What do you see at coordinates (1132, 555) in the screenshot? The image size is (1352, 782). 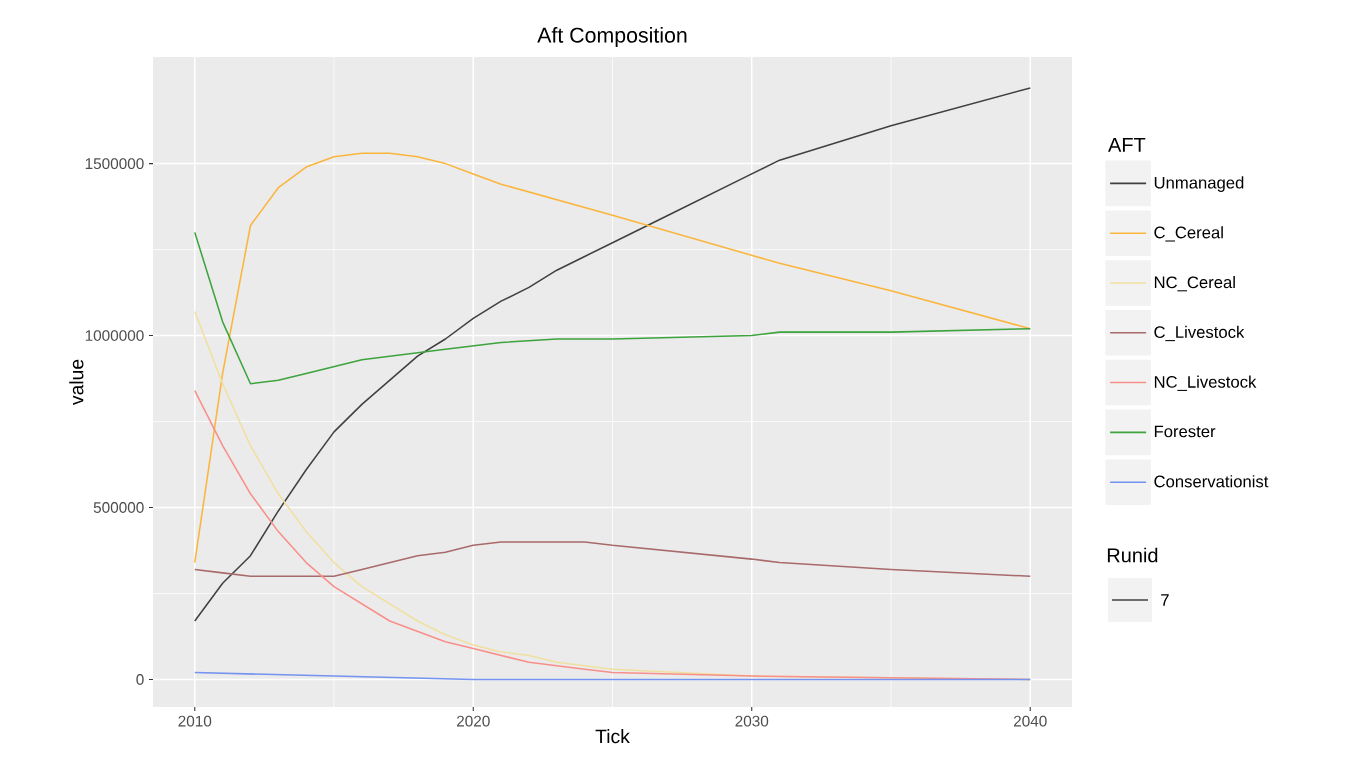 I see `text: Runid` at bounding box center [1132, 555].